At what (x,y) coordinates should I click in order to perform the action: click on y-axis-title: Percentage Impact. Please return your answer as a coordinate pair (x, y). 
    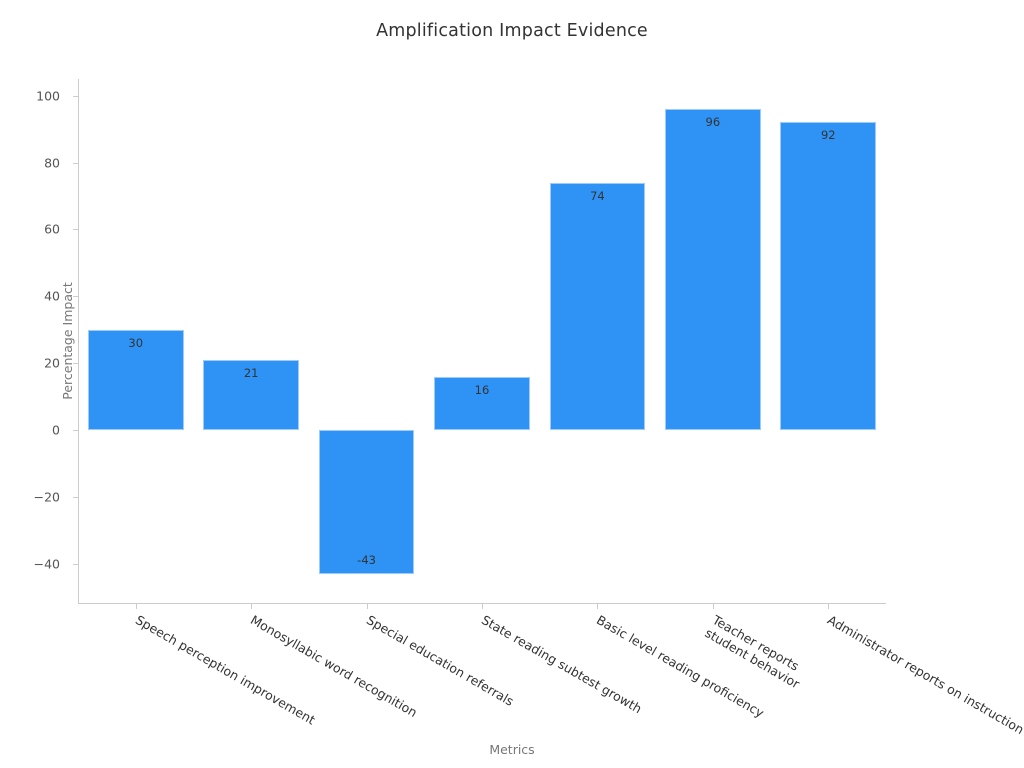
    Looking at the image, I should click on (67, 341).